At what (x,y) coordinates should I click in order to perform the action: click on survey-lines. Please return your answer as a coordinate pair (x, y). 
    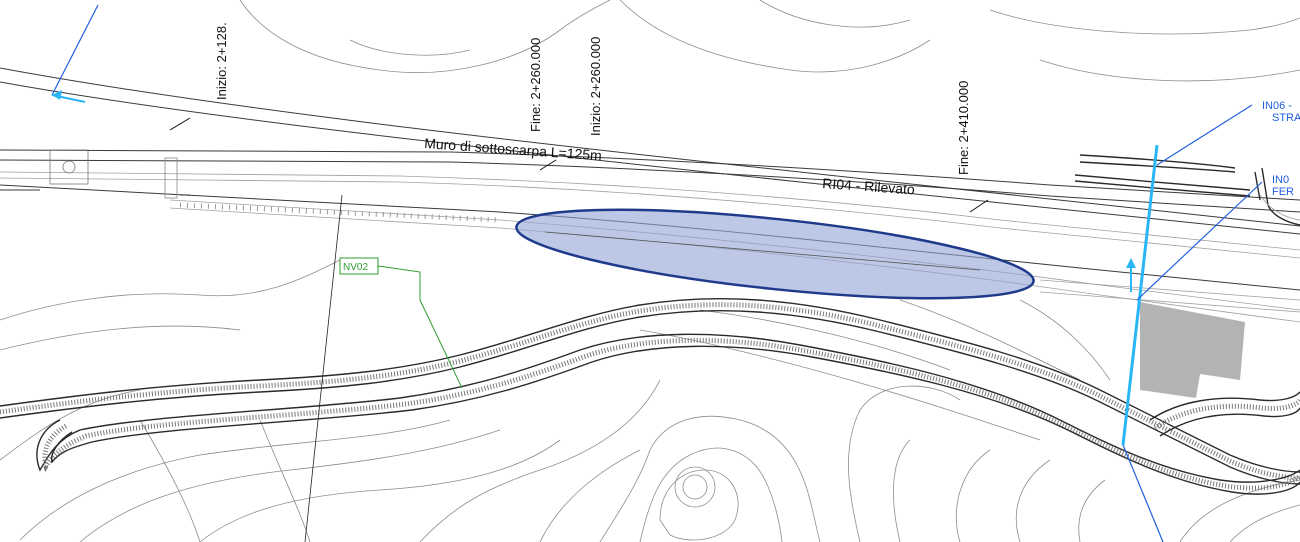
    Looking at the image, I should click on (261, 368).